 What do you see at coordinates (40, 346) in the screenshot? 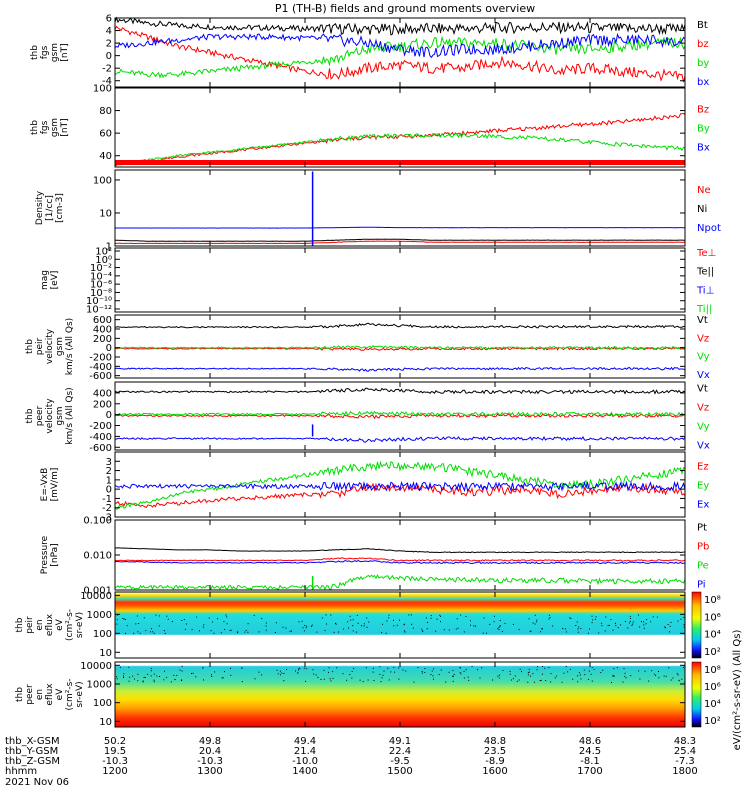
I see `y-axis-label: peir` at bounding box center [40, 346].